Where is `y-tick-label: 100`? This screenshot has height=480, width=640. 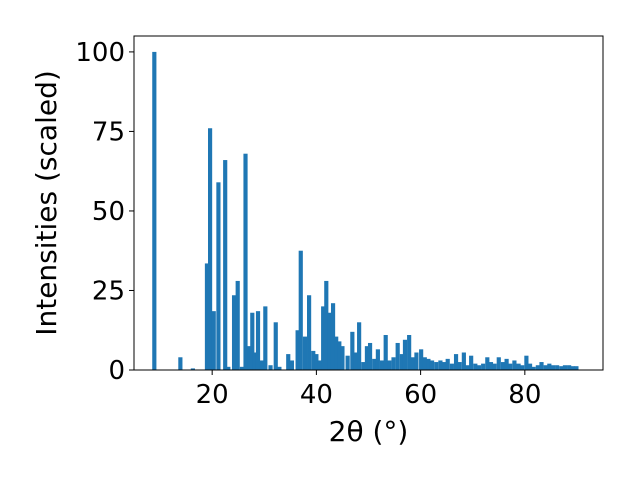
y-tick-label: 100 is located at coordinates (100, 53).